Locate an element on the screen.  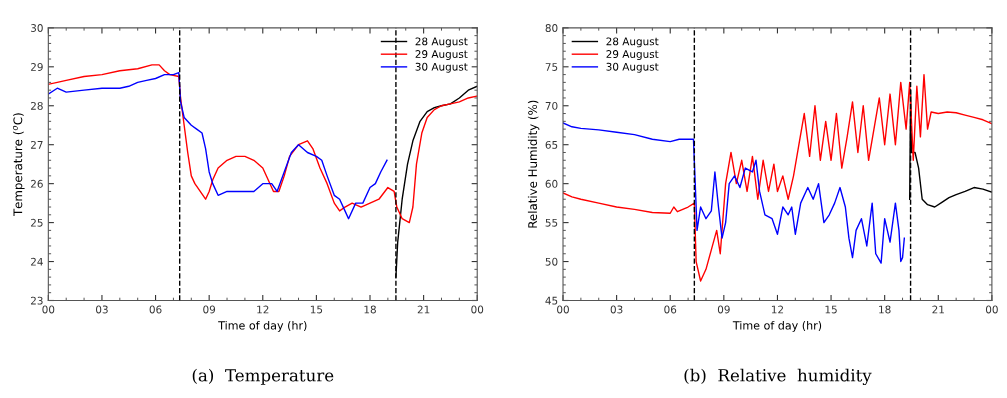
y-tick-label: 30 is located at coordinates (37, 28).